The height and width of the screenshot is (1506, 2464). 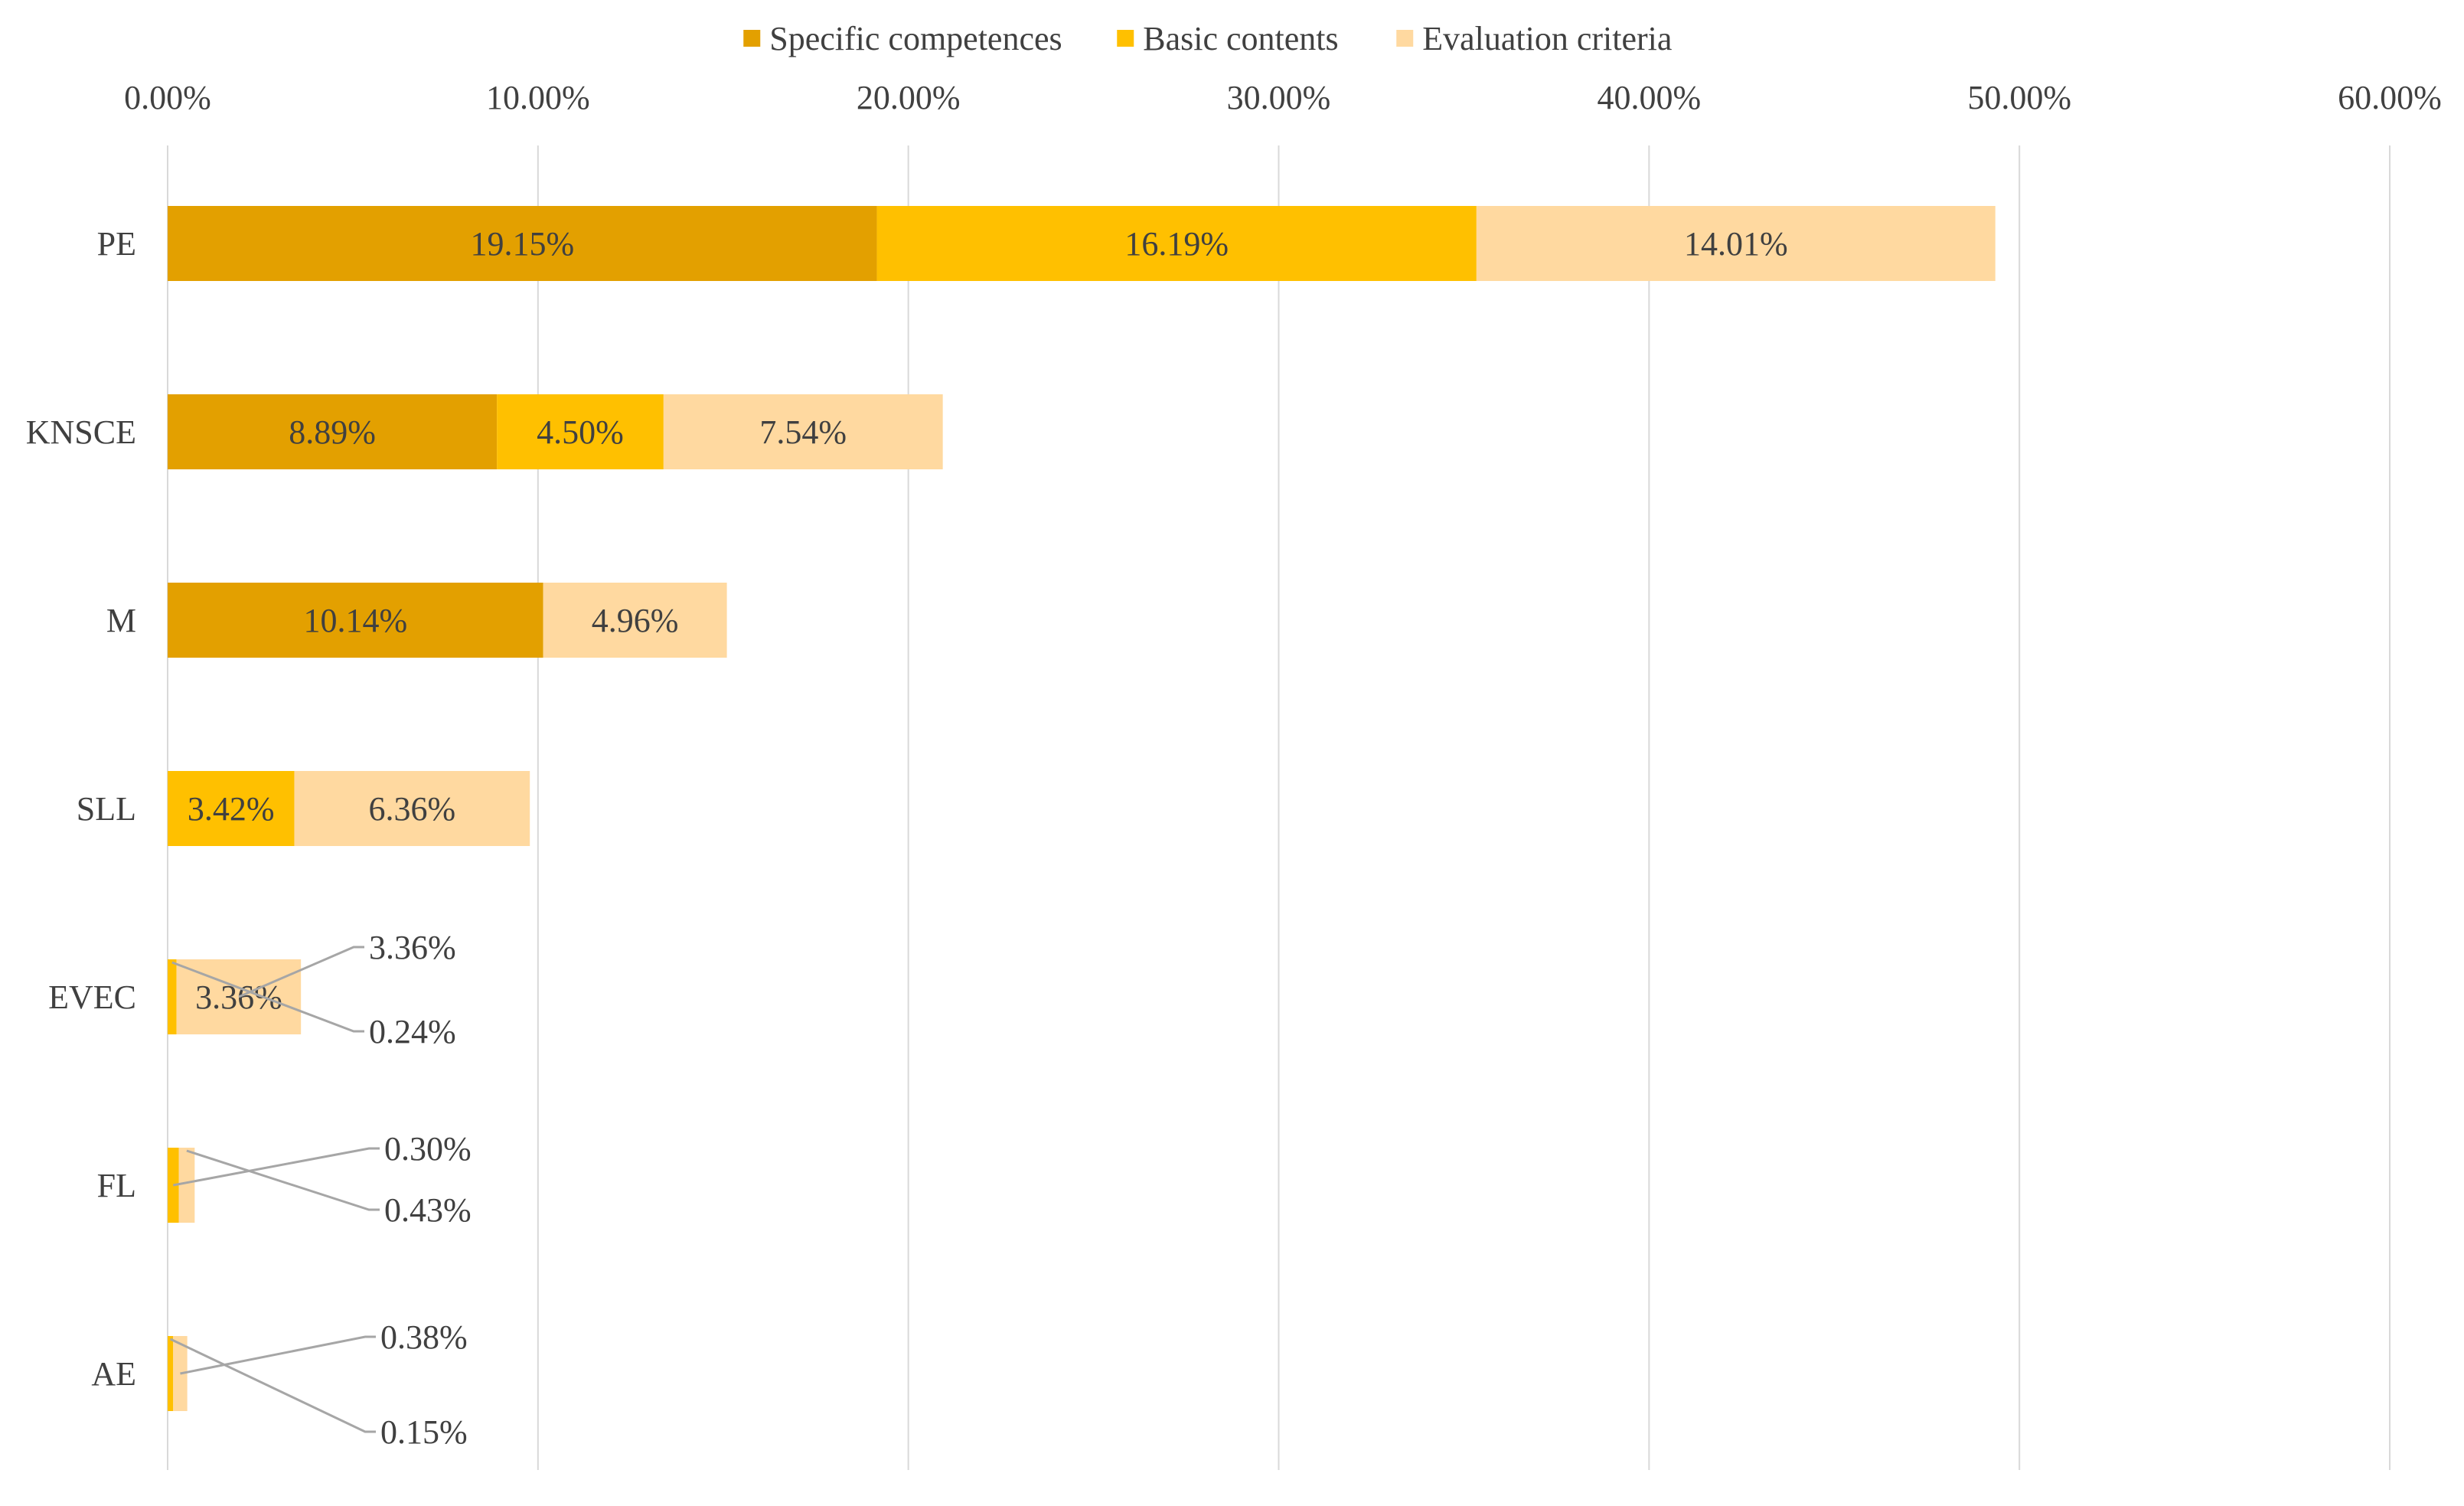 What do you see at coordinates (167, 97) in the screenshot?
I see `x-tick-label: 0.00%` at bounding box center [167, 97].